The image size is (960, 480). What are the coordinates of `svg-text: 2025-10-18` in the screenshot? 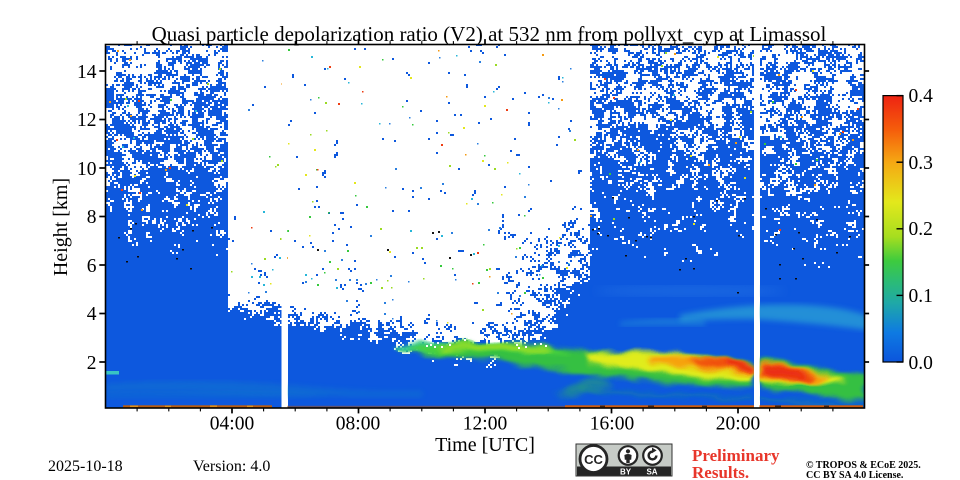 It's located at (85, 466).